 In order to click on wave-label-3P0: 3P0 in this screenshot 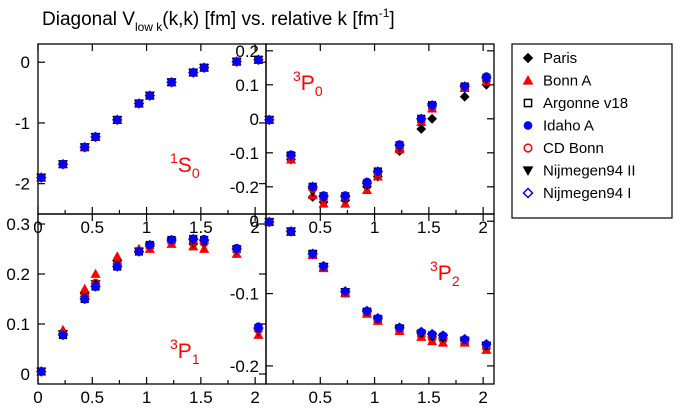, I will do `click(308, 83)`.